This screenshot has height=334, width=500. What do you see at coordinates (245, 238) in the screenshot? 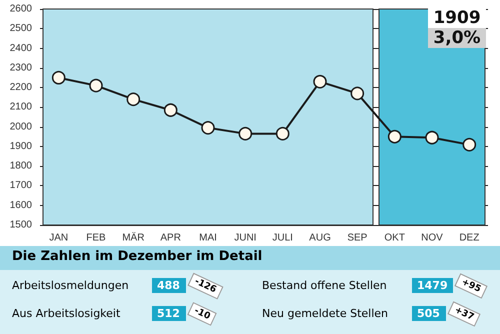
I see `x-tick-label: JUNI` at bounding box center [245, 238].